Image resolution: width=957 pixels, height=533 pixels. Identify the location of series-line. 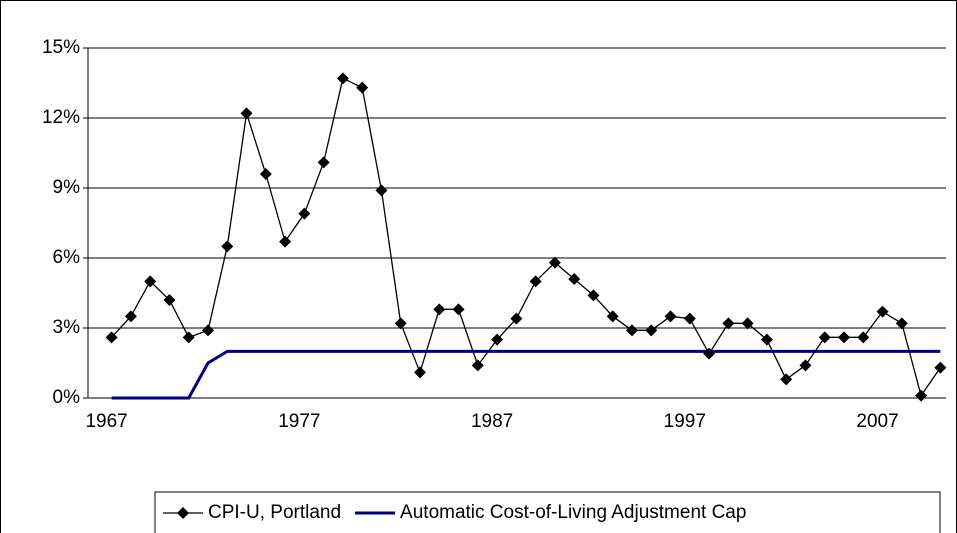
(526, 374).